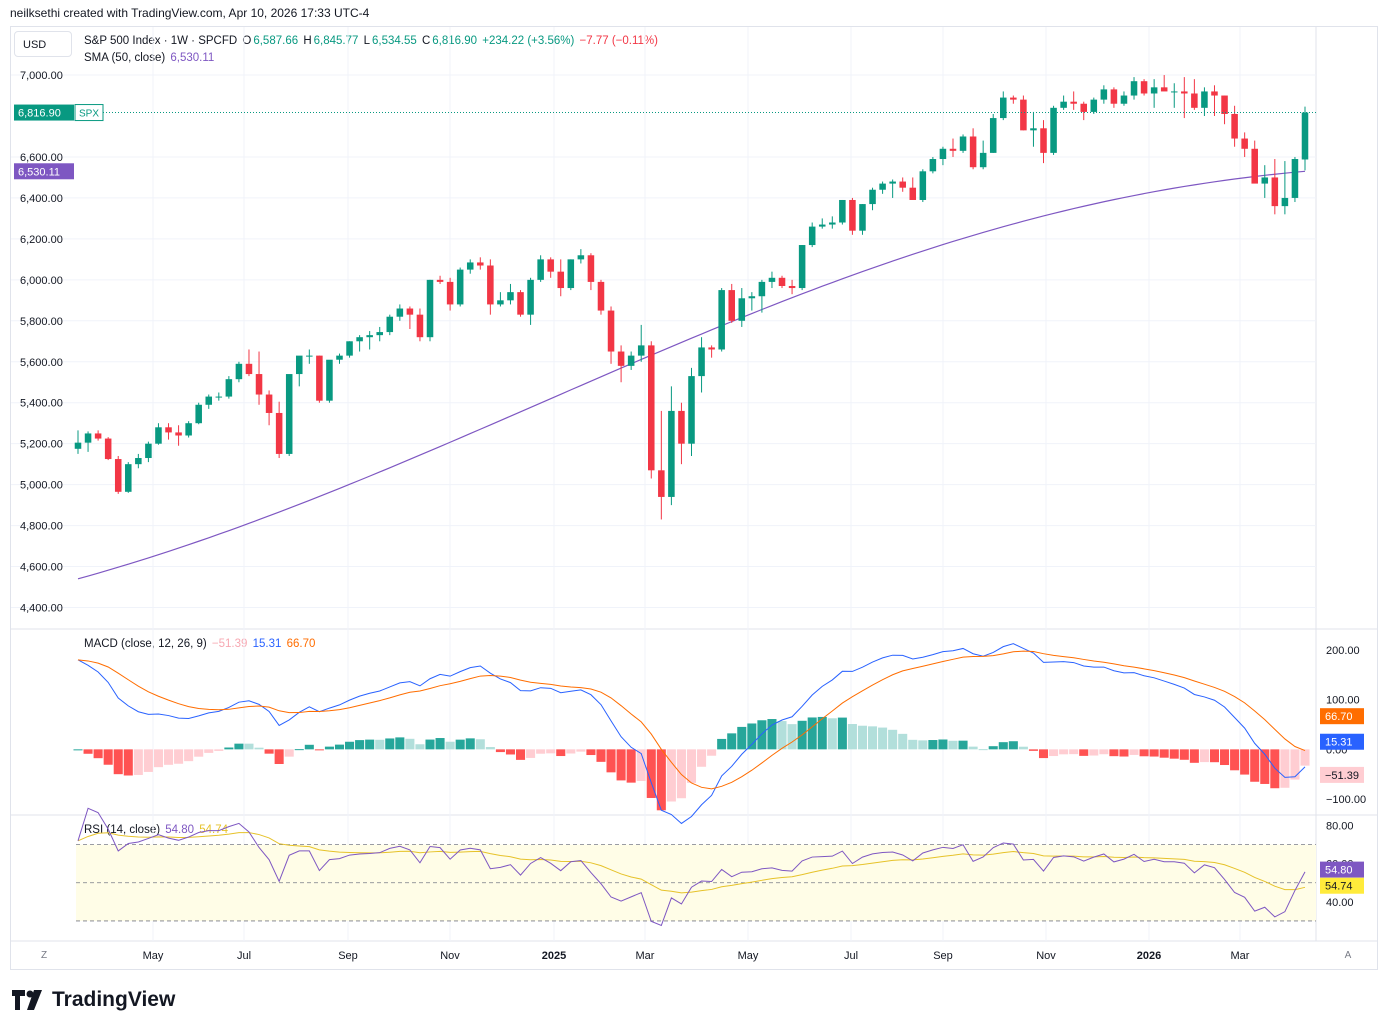  What do you see at coordinates (41, 158) in the screenshot?
I see `price-tick-label: 6,600.00` at bounding box center [41, 158].